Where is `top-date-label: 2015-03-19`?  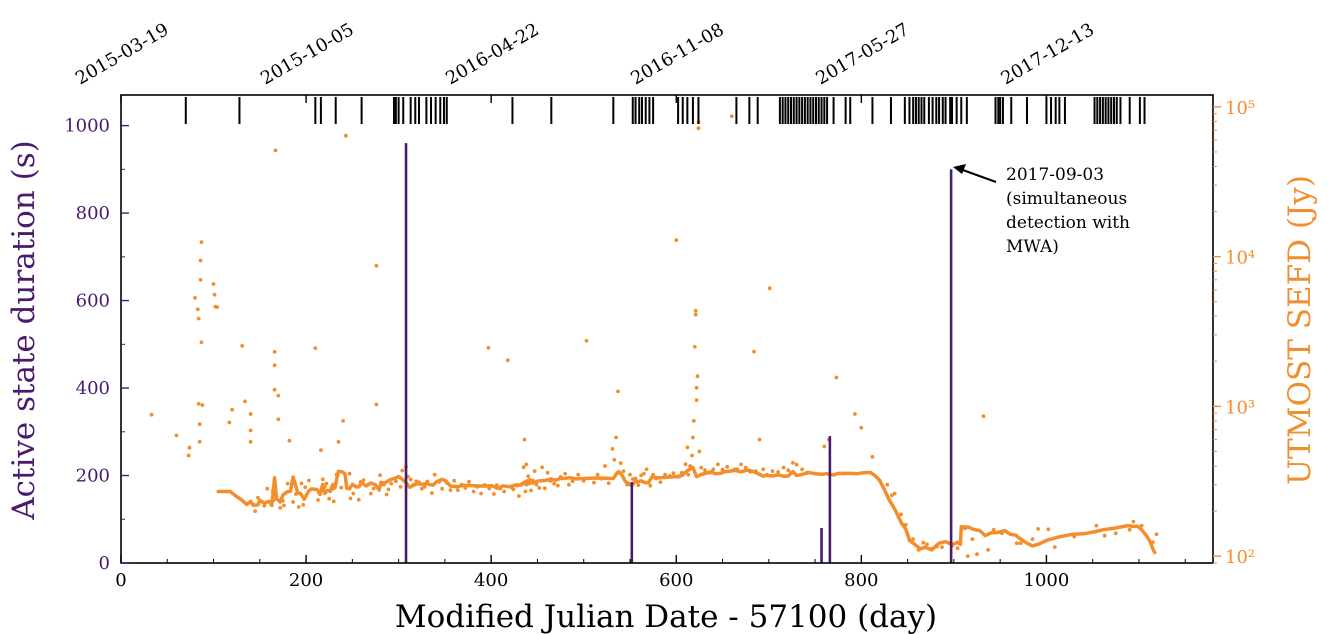 top-date-label: 2015-03-19 is located at coordinates (122, 54).